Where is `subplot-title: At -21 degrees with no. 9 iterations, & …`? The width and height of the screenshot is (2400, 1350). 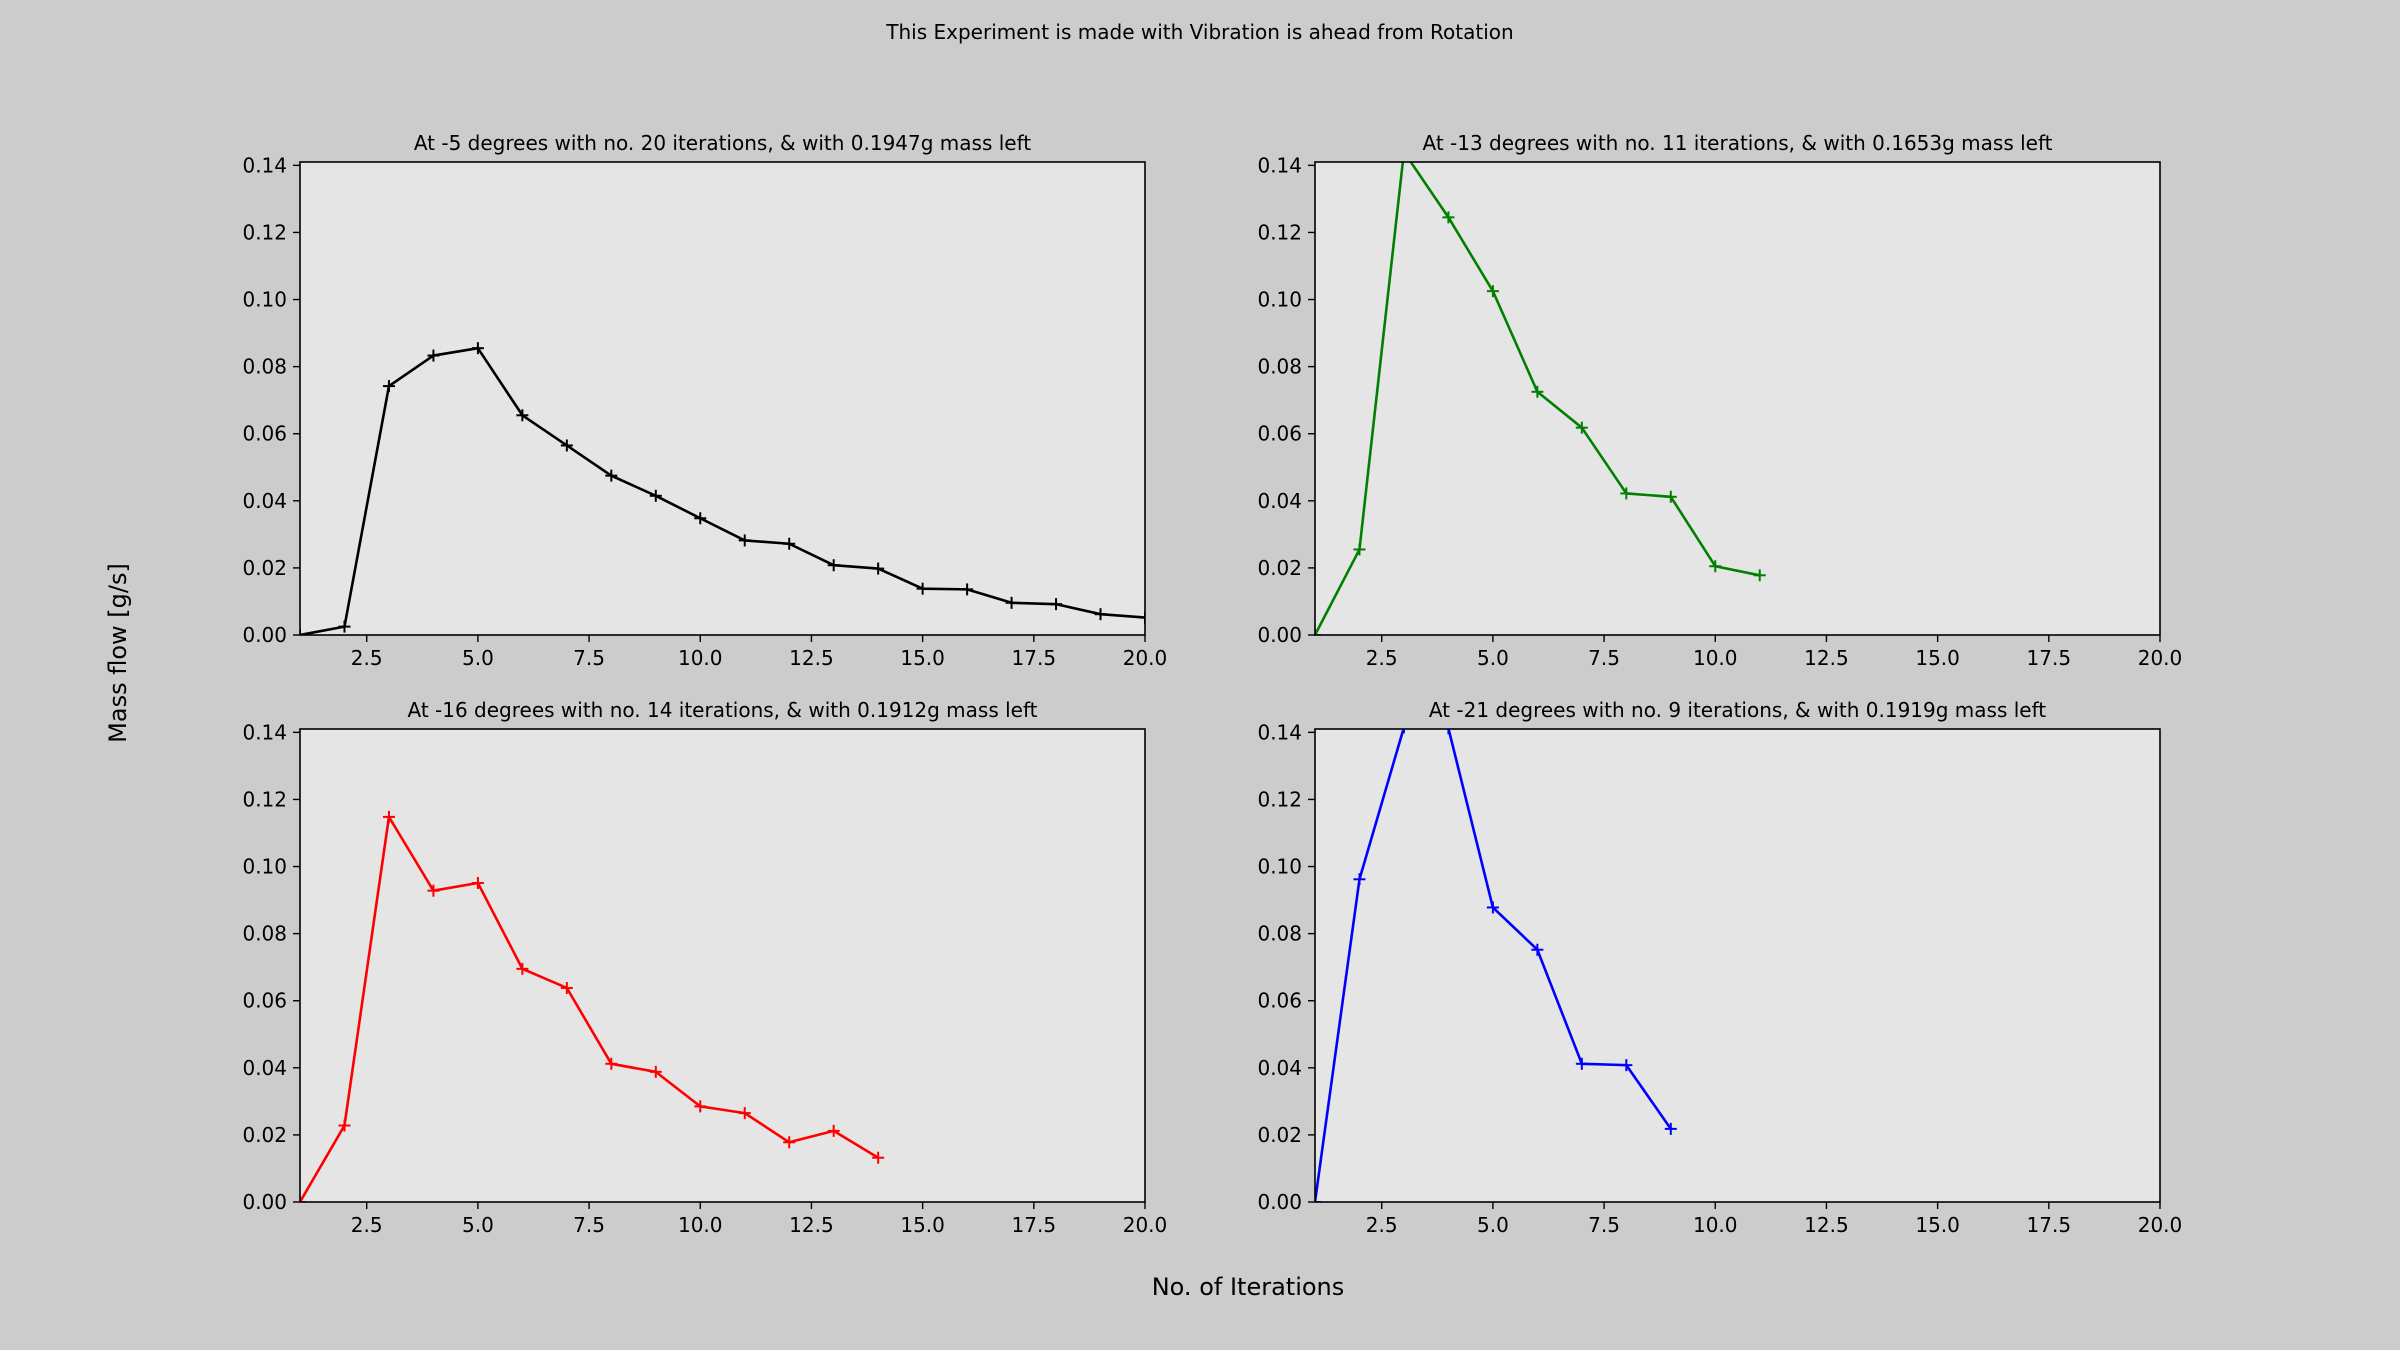 subplot-title: At -21 degrees with no. 9 iterations, & … is located at coordinates (1737, 710).